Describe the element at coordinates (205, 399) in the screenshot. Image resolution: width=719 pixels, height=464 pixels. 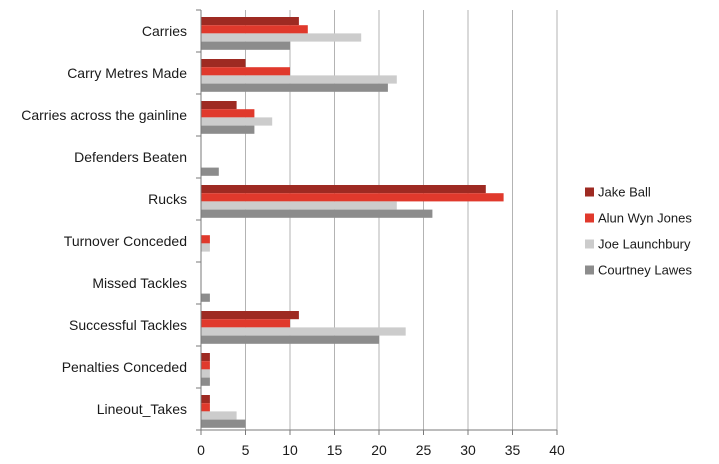
I see `bar-jake-ball-lineout-takes` at that location.